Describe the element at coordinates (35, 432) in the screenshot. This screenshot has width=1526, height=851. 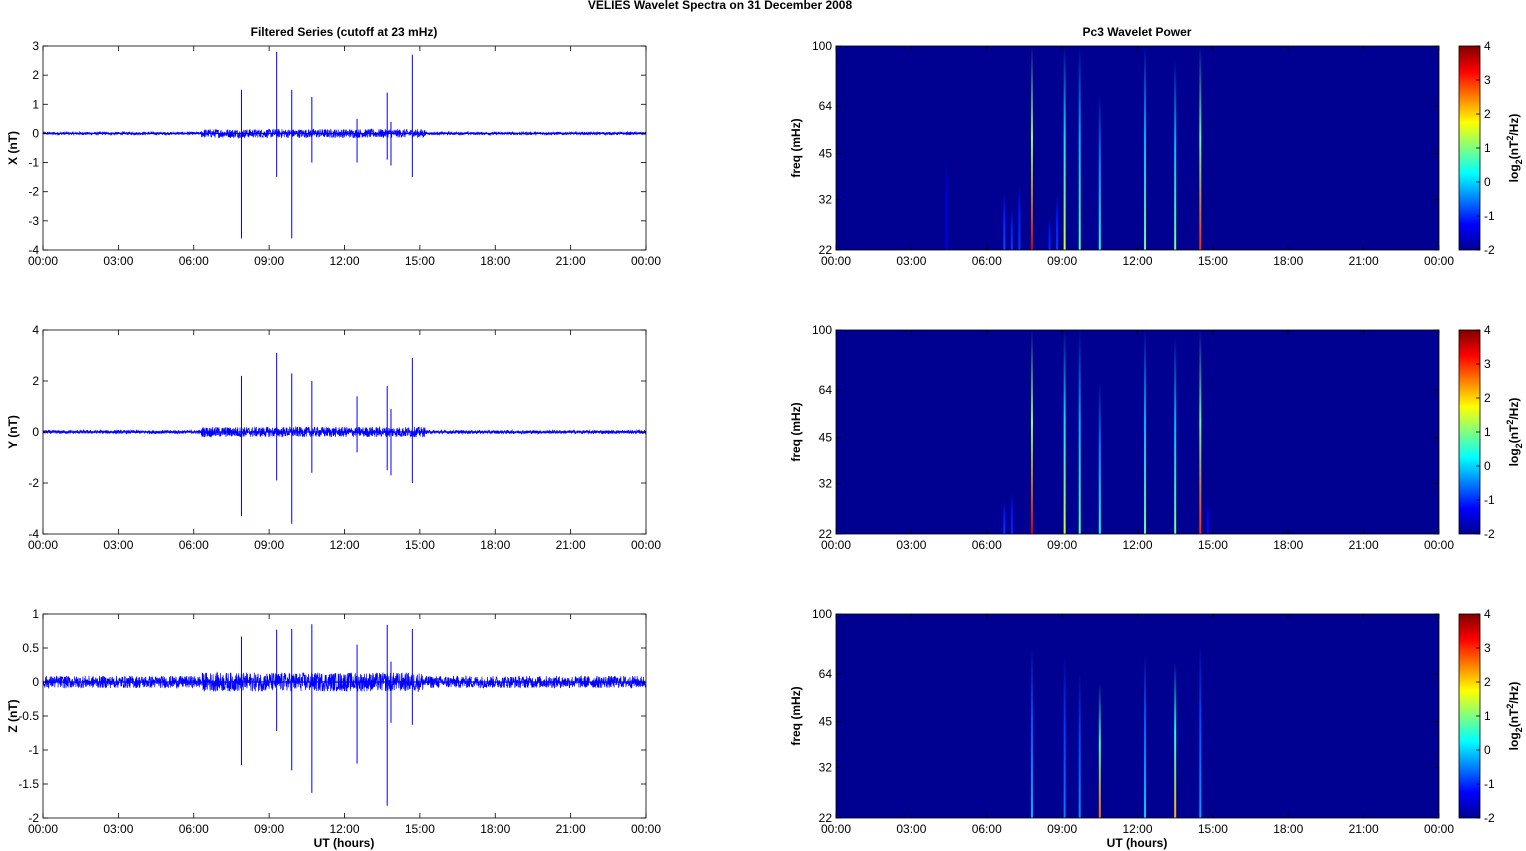
I see `y-series-ytick-label: 0` at that location.